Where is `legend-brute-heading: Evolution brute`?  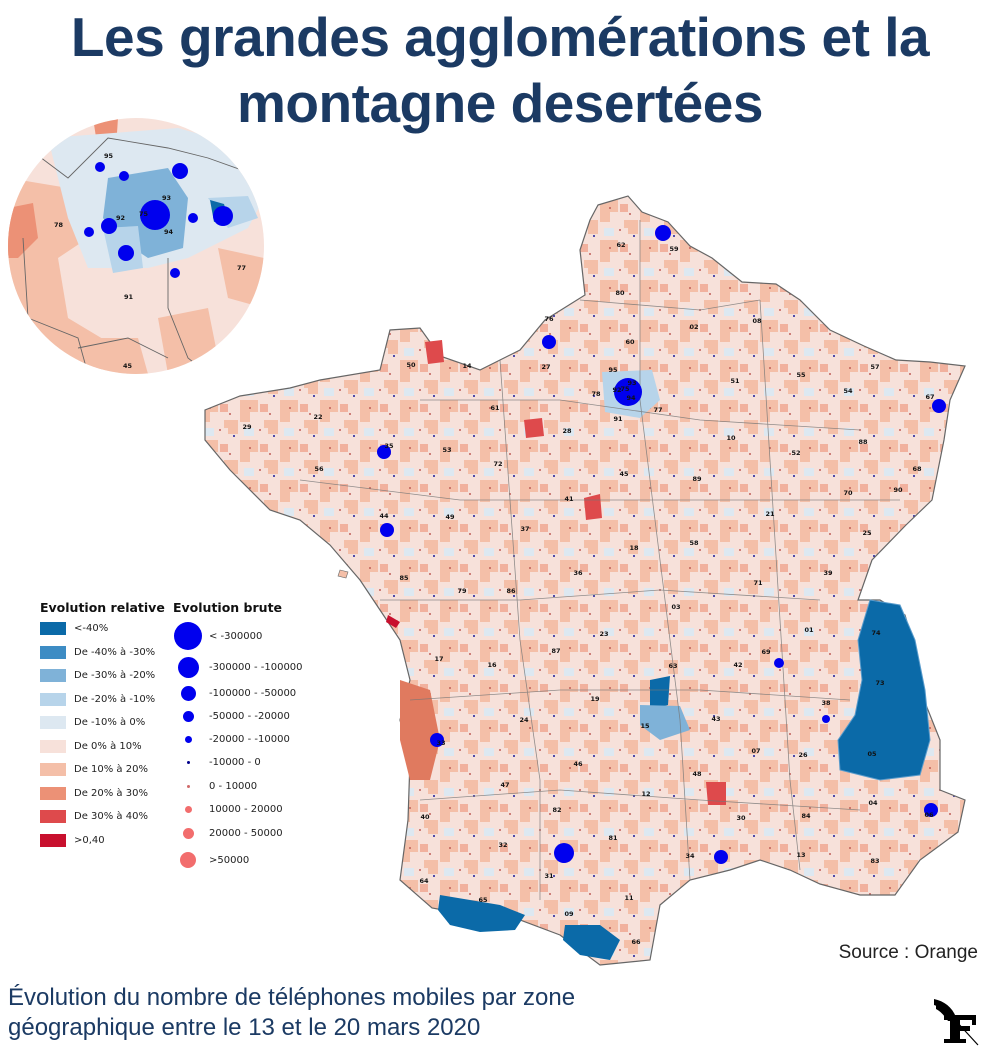 legend-brute-heading: Evolution brute is located at coordinates (228, 607).